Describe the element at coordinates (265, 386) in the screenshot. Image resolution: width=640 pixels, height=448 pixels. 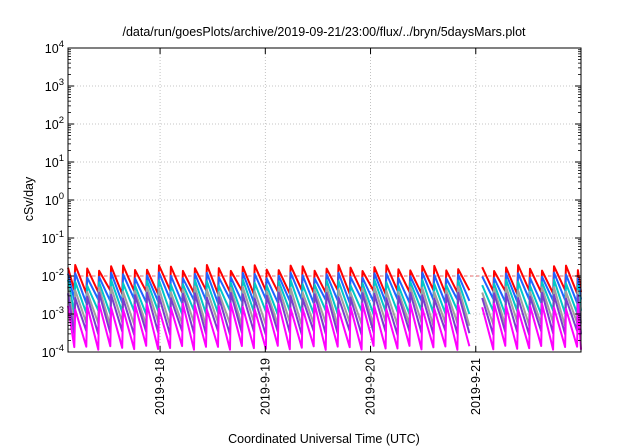
I see `x-tick-label: 2019-9-19` at that location.